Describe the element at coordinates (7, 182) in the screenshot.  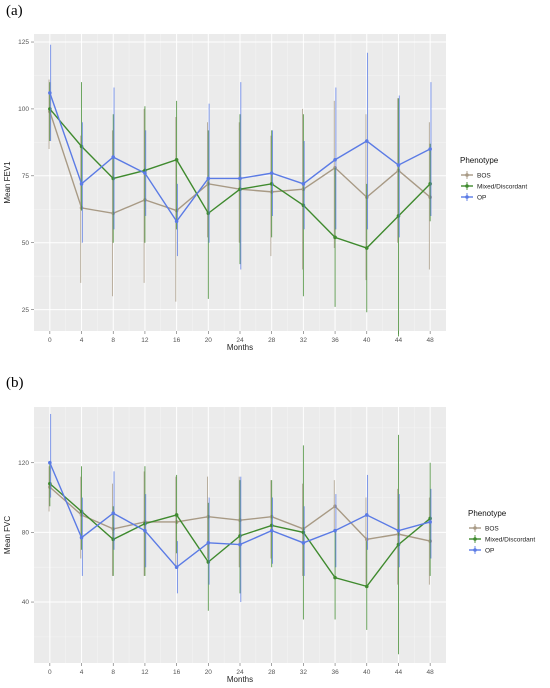
I see `y-axis-title: Mean FEV1` at that location.